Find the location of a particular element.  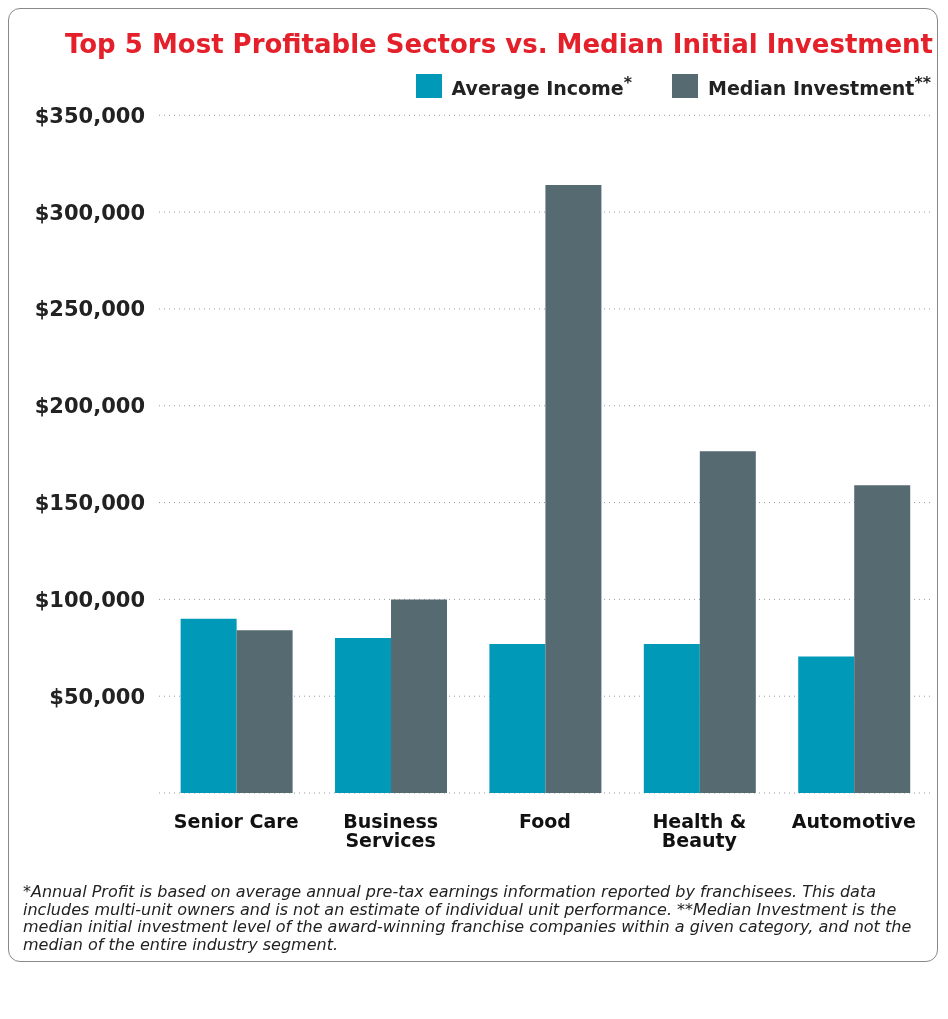

y-tick-label: $300,000 is located at coordinates (89, 212).